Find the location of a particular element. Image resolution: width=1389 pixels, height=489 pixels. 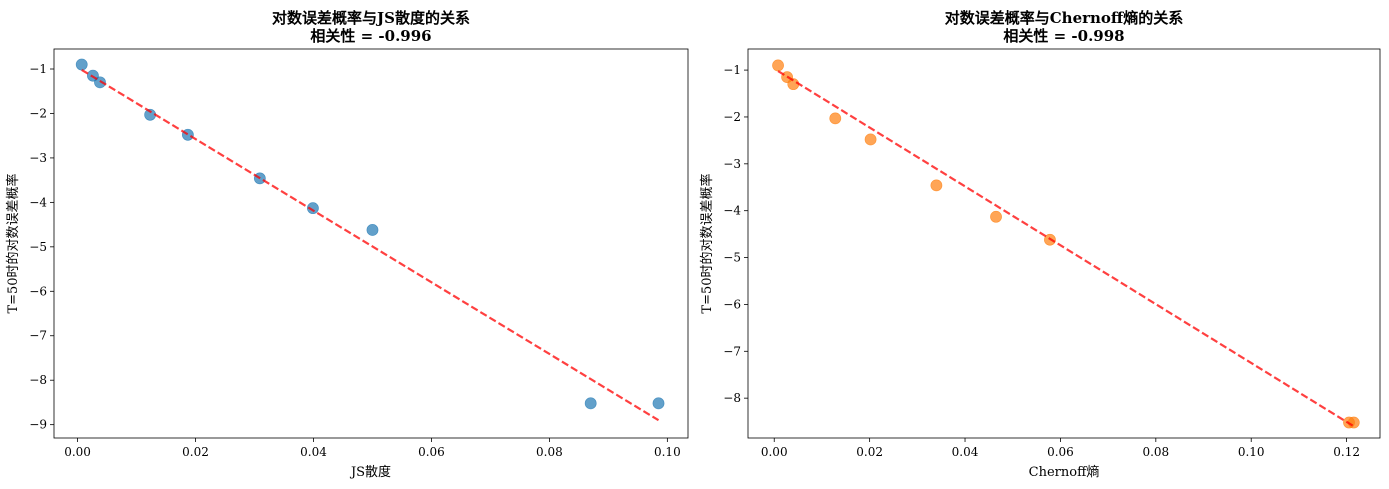

chart-title: 对数误差概率与JS散度的关系 is located at coordinates (371, 18).